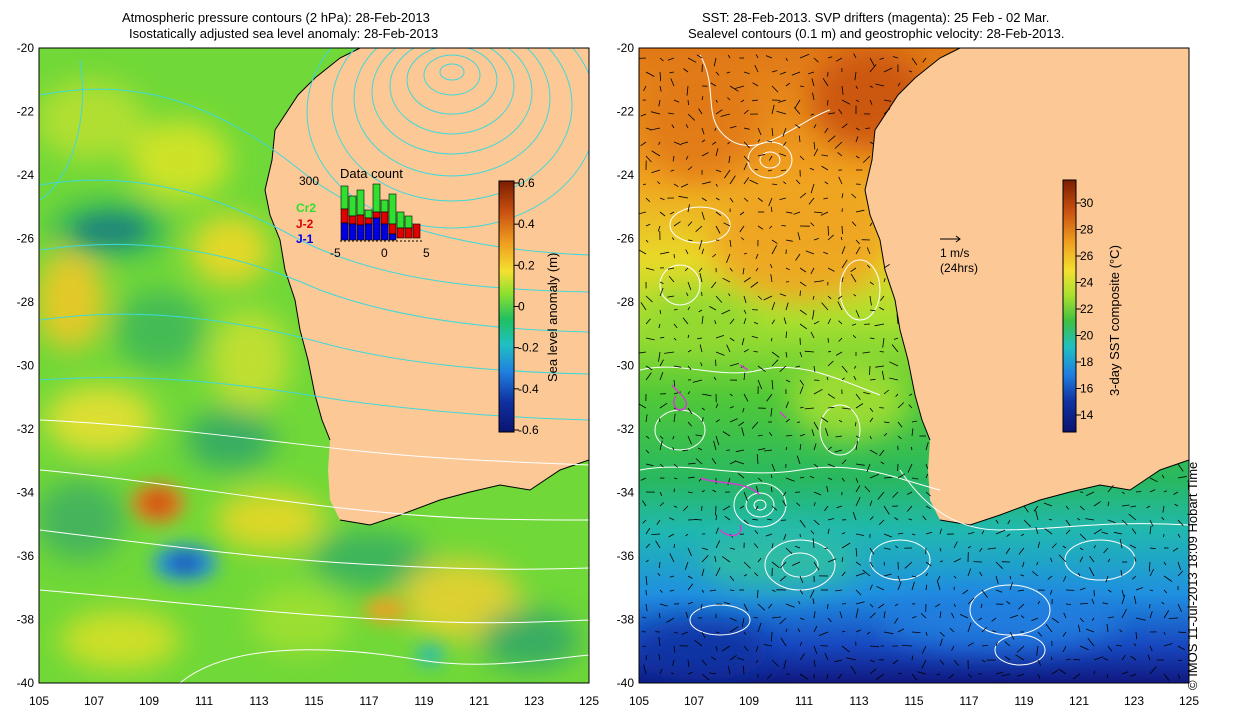 The height and width of the screenshot is (720, 1250). Describe the element at coordinates (626, 48) in the screenshot. I see `right-lat-tick-label: -20` at that location.